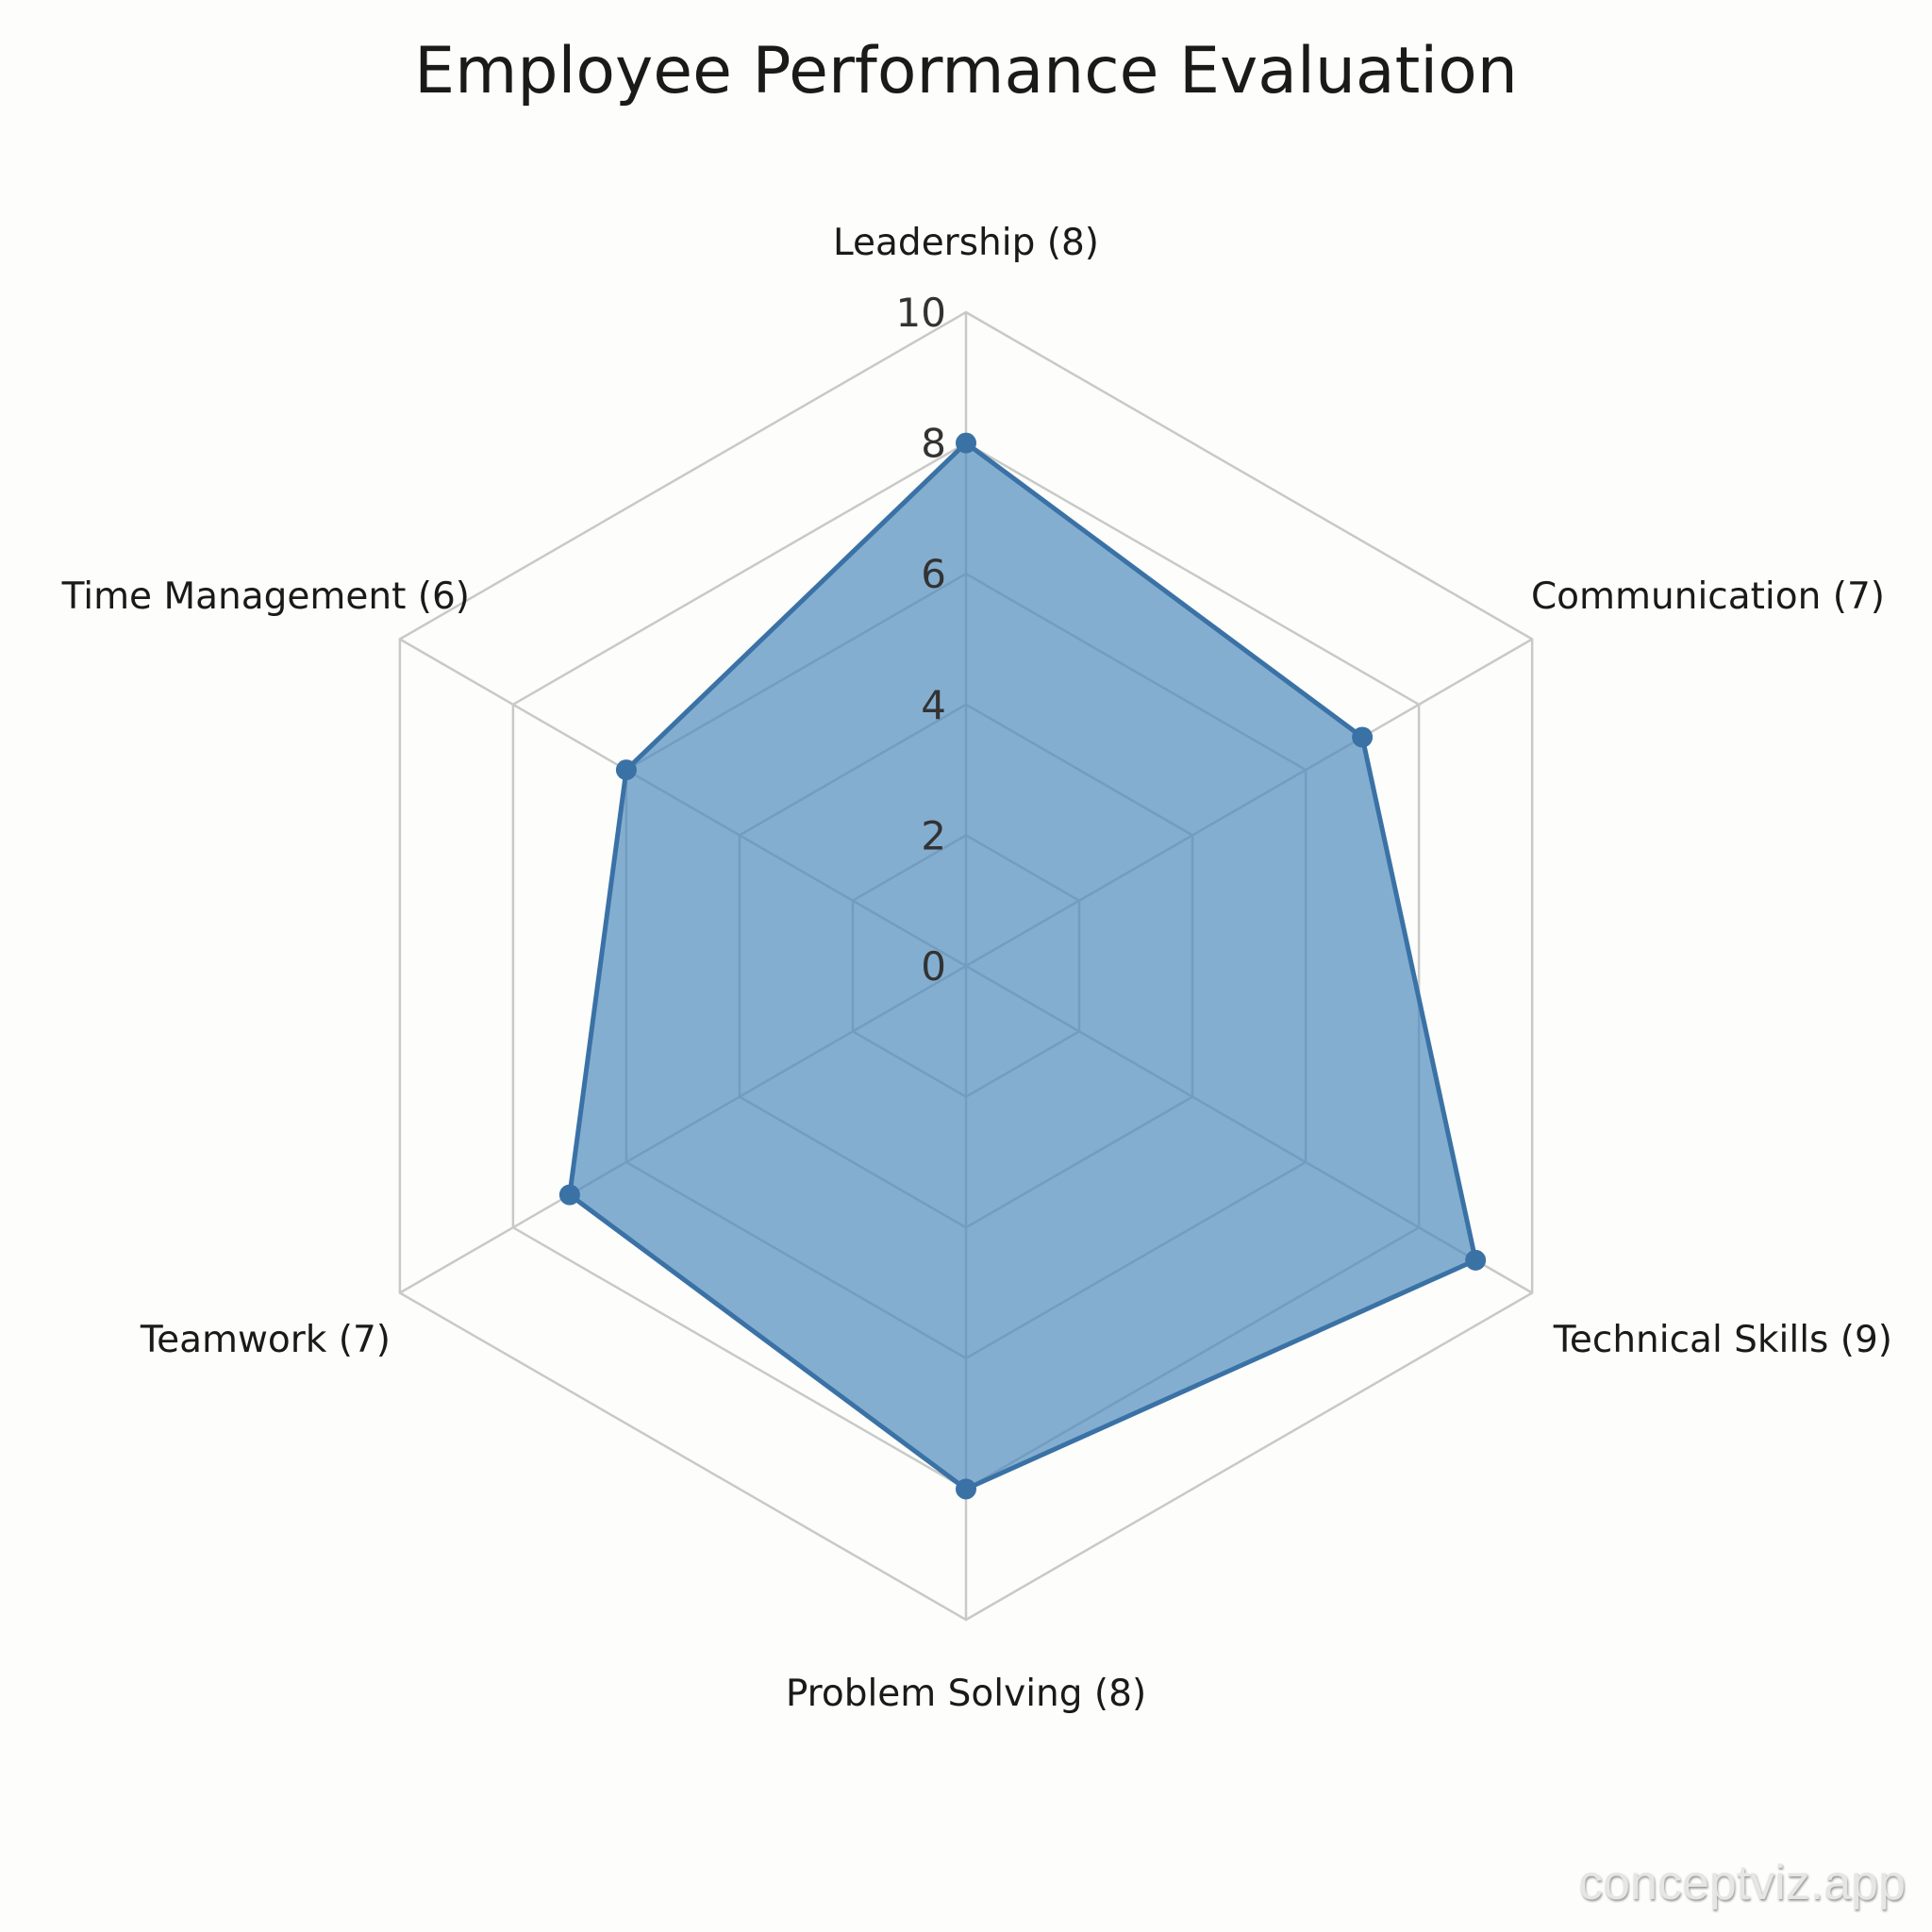 This screenshot has height=1932, width=1932. What do you see at coordinates (933, 835) in the screenshot?
I see `r-tick-label: 2` at bounding box center [933, 835].